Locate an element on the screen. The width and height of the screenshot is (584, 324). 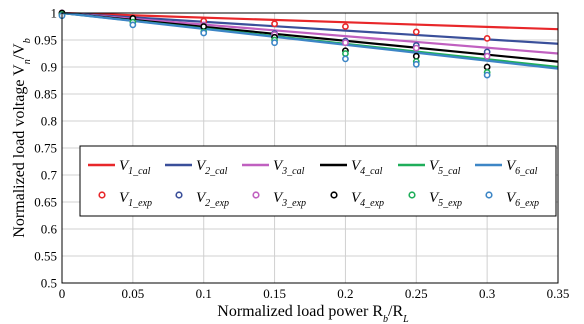
y-tick-label: 0.7 is located at coordinates (49, 175).